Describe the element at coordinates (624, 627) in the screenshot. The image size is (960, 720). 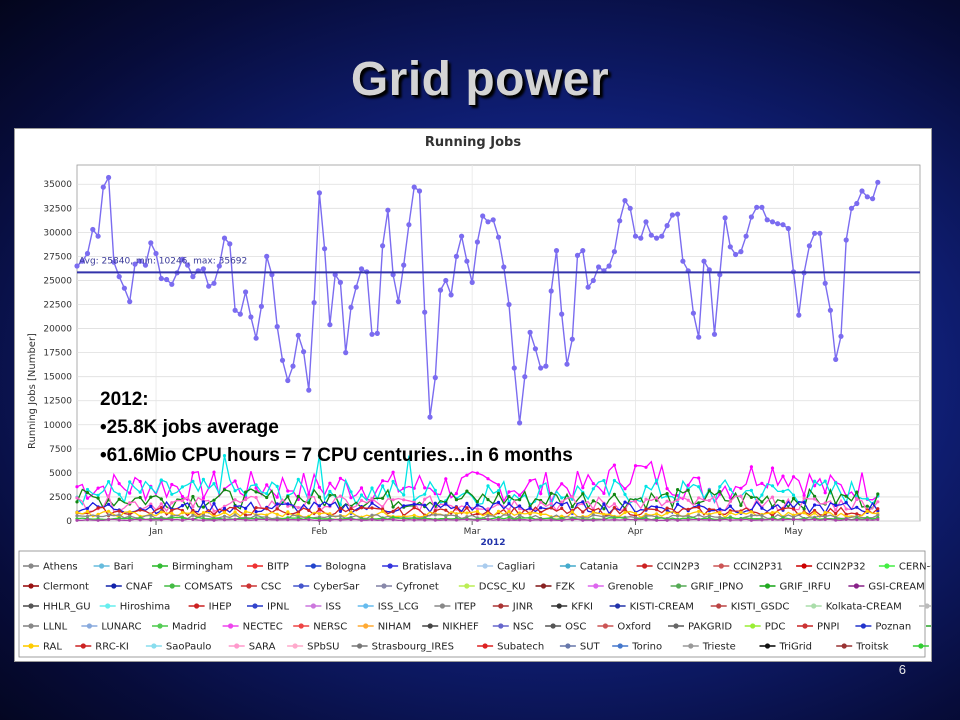
I see `legend-entry: Oxford` at that location.